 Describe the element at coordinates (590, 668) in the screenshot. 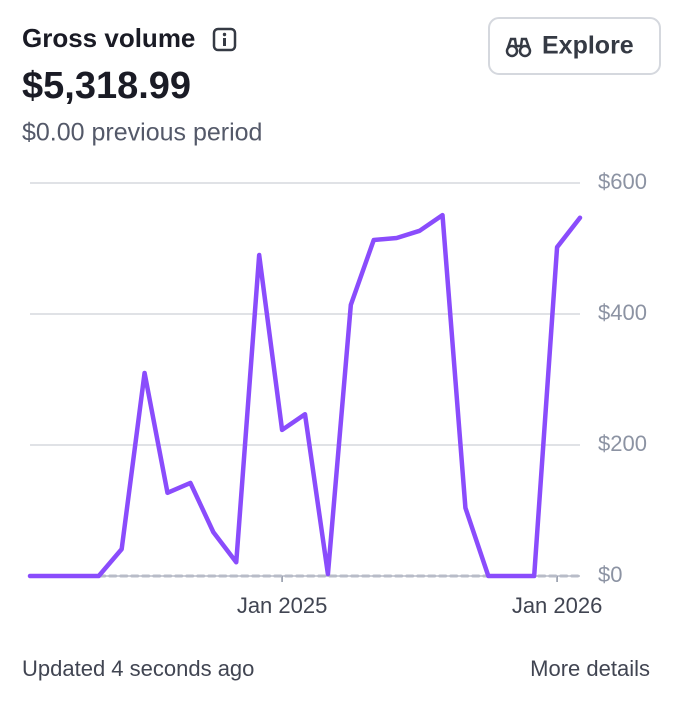

I see `more-details: More details` at that location.